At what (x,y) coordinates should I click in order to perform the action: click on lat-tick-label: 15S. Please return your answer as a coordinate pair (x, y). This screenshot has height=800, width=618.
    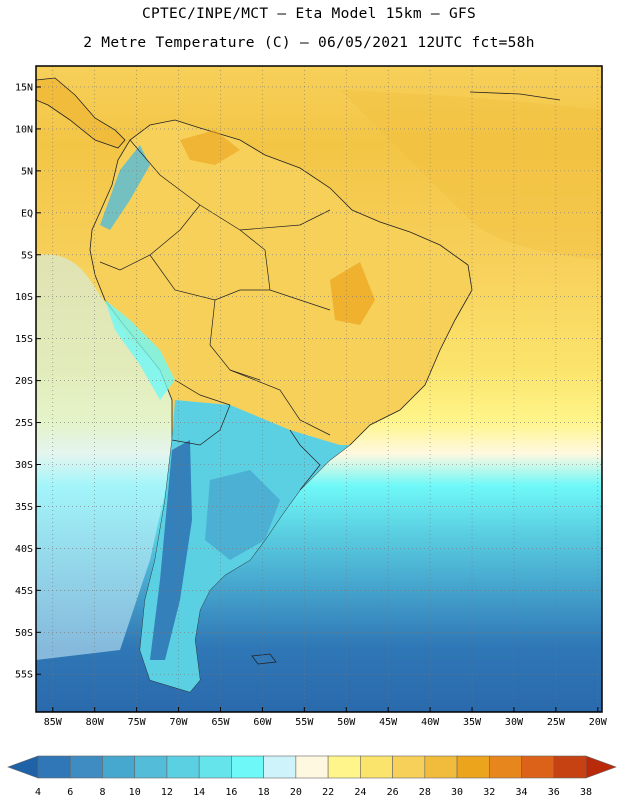
    Looking at the image, I should click on (24, 339).